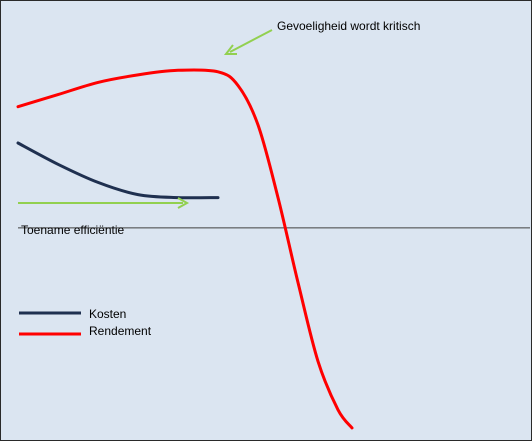 The height and width of the screenshot is (441, 532). What do you see at coordinates (104, 203) in the screenshot?
I see `efficiency-arrow` at bounding box center [104, 203].